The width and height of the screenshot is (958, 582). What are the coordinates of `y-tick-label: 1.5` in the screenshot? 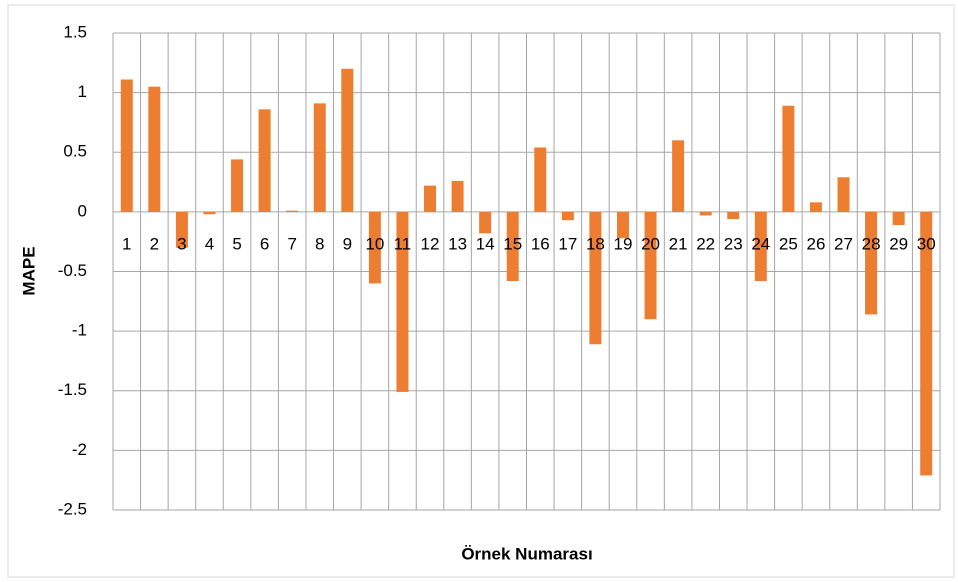 It's located at (75, 31).